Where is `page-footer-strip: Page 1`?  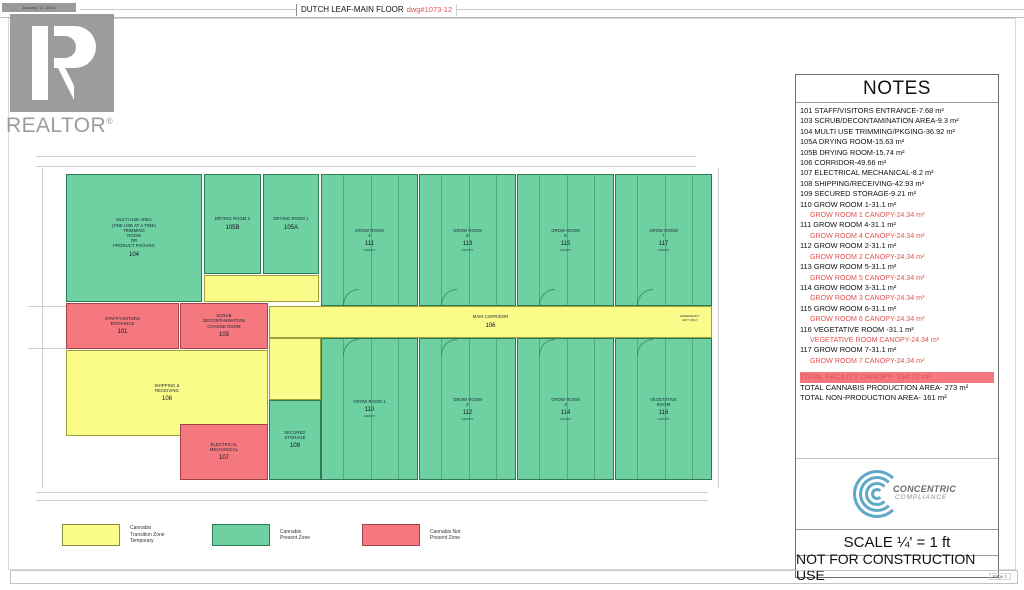 page-footer-strip: Page 1 is located at coordinates (514, 577).